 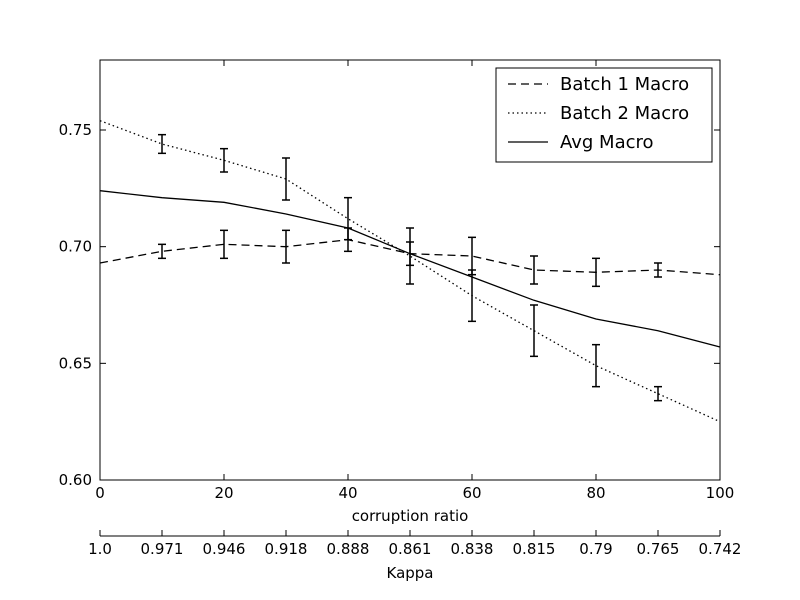 I want to click on legend-label-0: Batch 1 Macro, so click(x=624, y=84).